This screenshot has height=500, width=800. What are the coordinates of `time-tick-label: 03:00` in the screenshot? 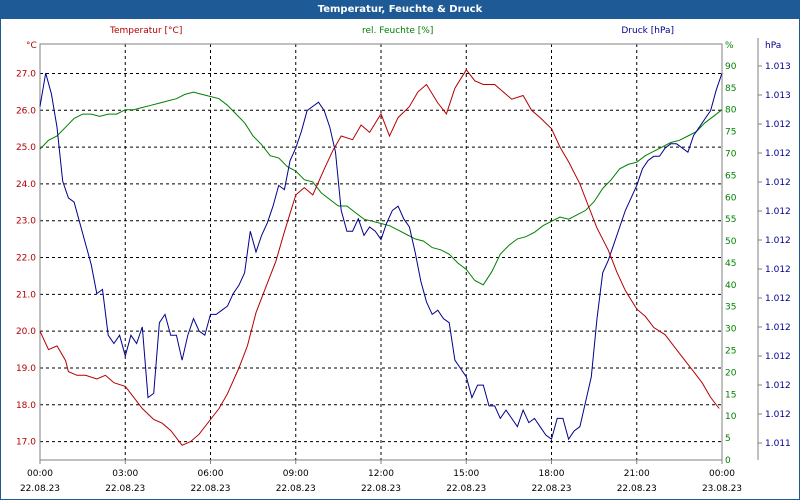 It's located at (125, 474).